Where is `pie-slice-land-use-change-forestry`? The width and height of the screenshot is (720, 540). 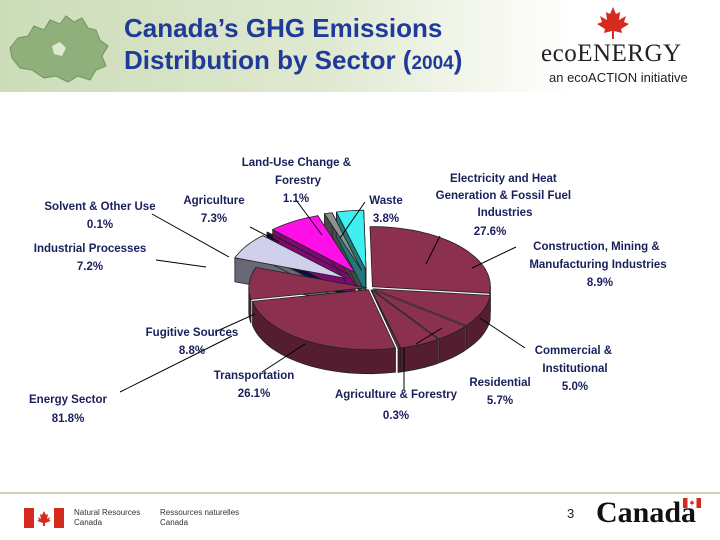
pie-slice-land-use-change-forestry is located at coordinates (343, 241).